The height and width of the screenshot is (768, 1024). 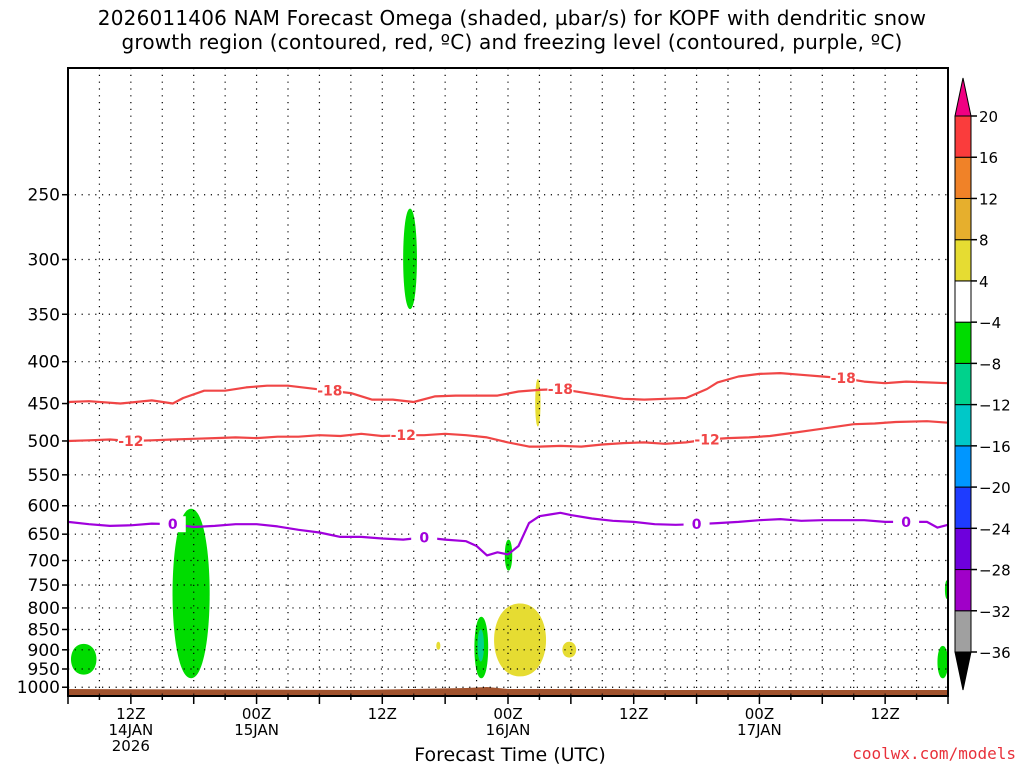 I want to click on colorbar-label--28: −28, so click(x=995, y=571).